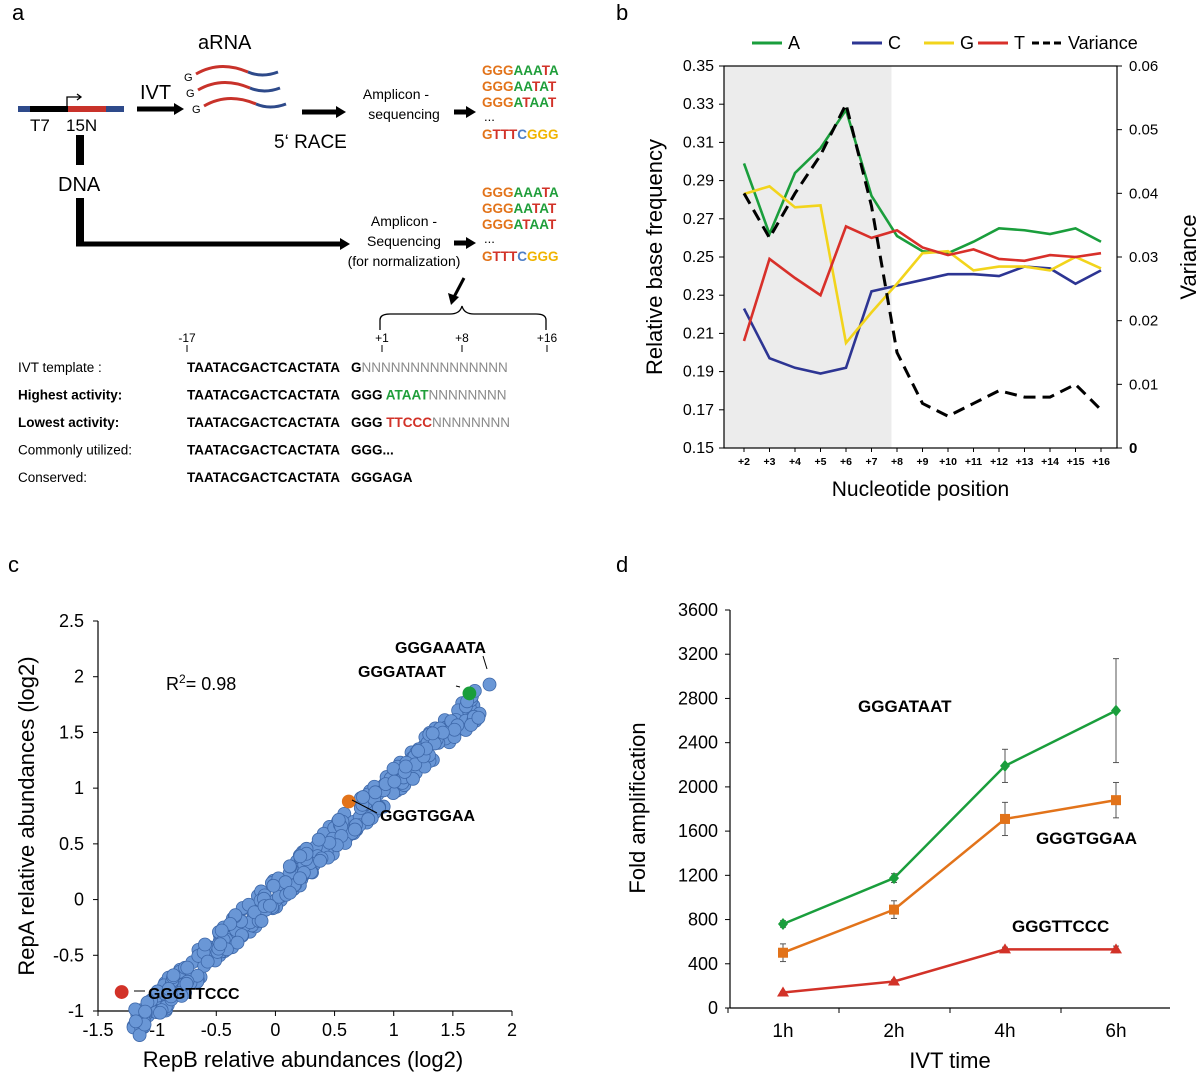 The image size is (1200, 1078). I want to click on amplicon1-line1: Amplicon -, so click(396, 94).